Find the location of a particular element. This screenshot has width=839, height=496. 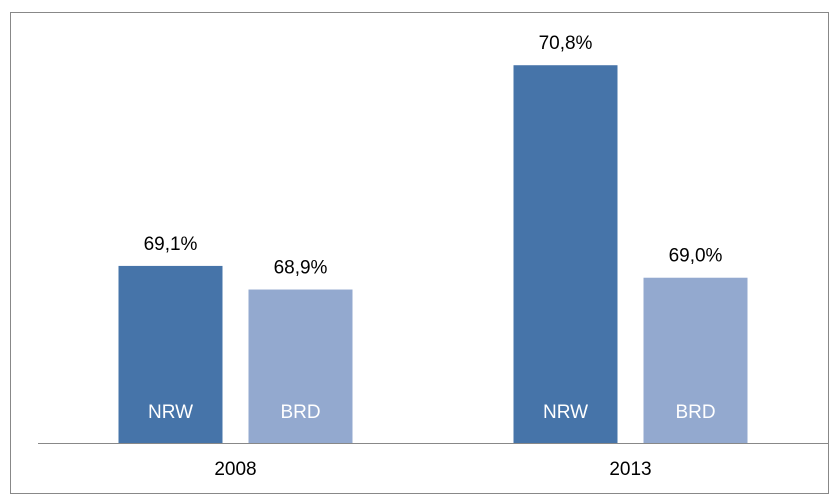

value-label: 69,0% is located at coordinates (696, 256).